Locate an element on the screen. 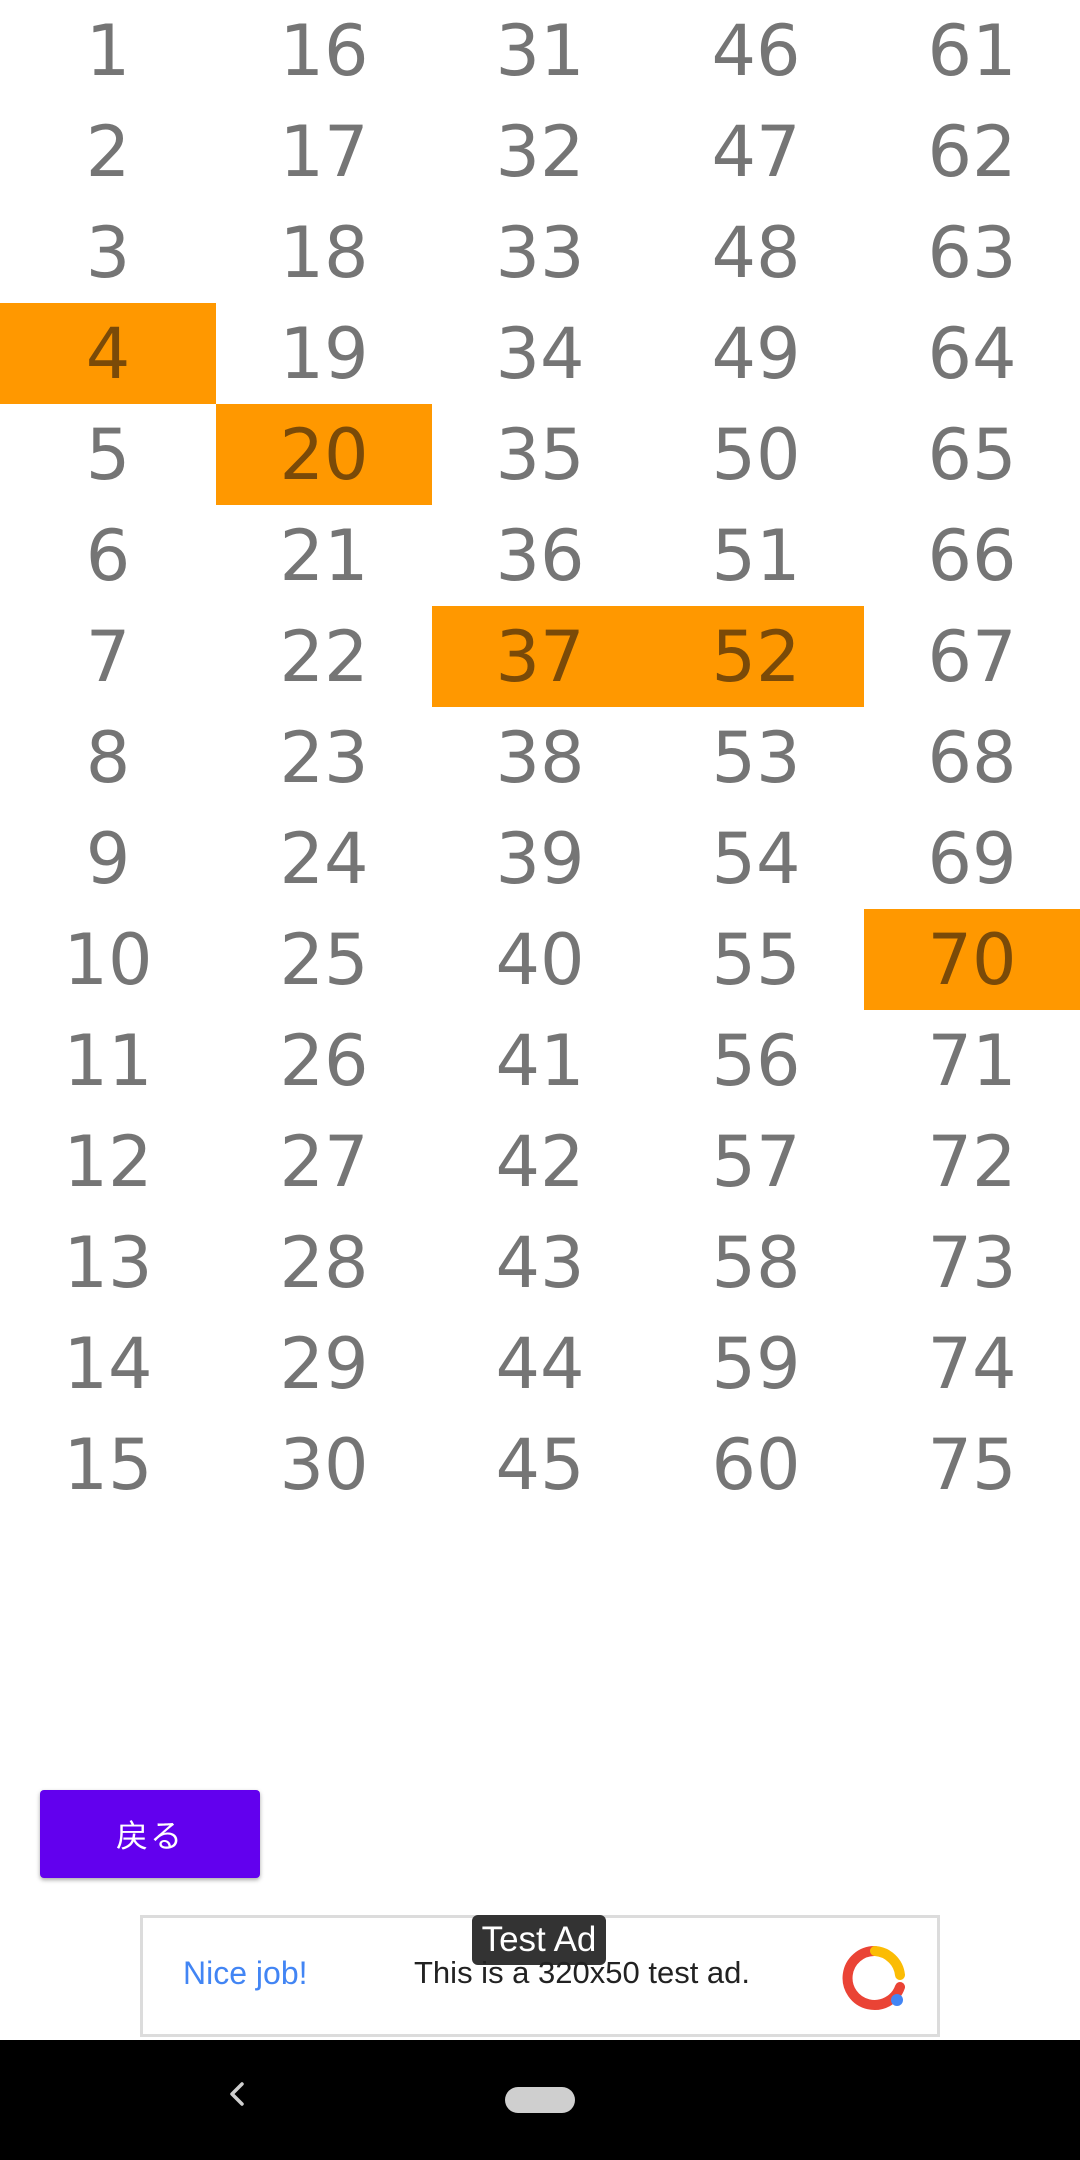 The height and width of the screenshot is (2160, 1080). number-cell: 10 is located at coordinates (108, 959).